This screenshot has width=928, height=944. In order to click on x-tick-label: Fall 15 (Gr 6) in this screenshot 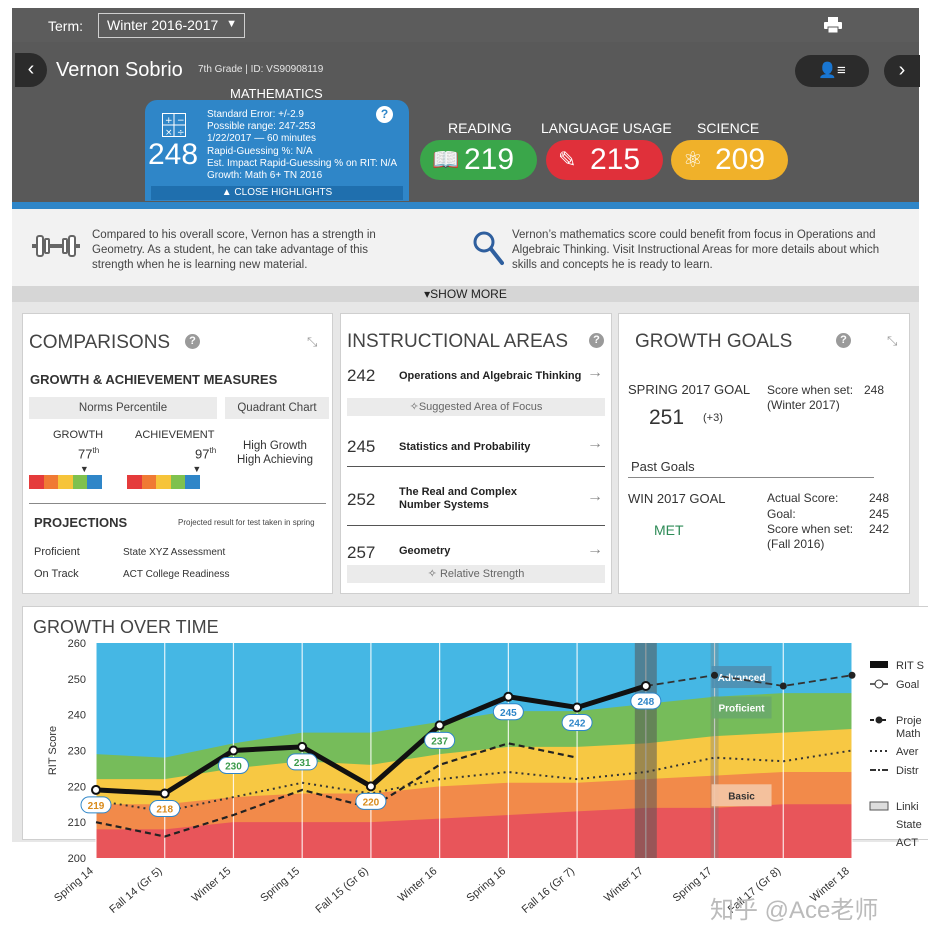, I will do `click(341, 890)`.